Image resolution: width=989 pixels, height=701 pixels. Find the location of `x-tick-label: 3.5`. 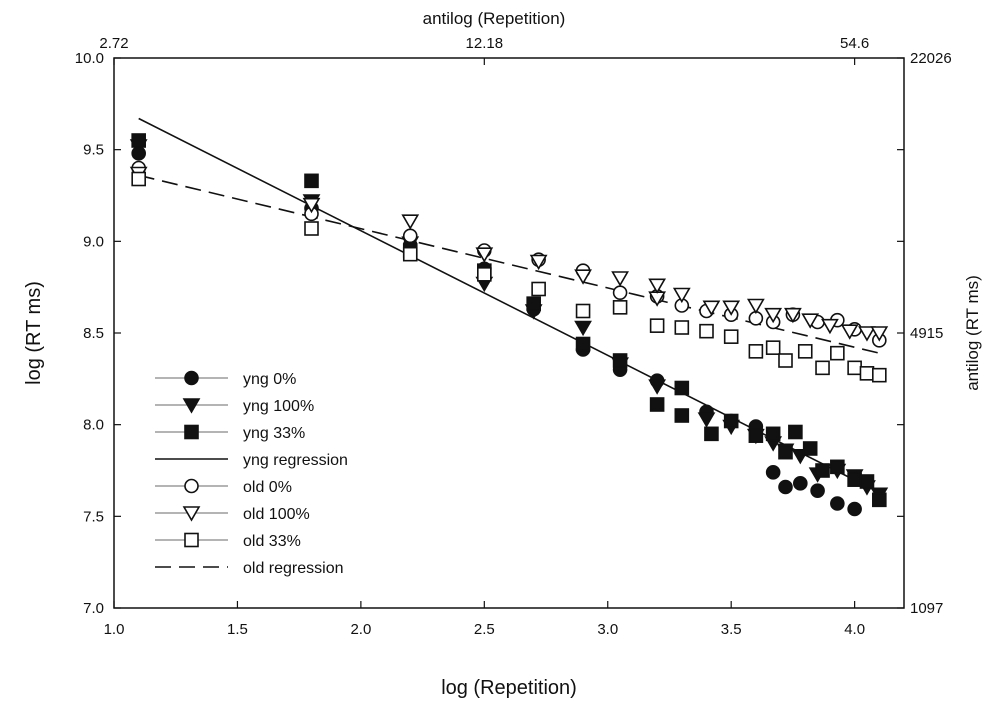

x-tick-label: 3.5 is located at coordinates (731, 629).